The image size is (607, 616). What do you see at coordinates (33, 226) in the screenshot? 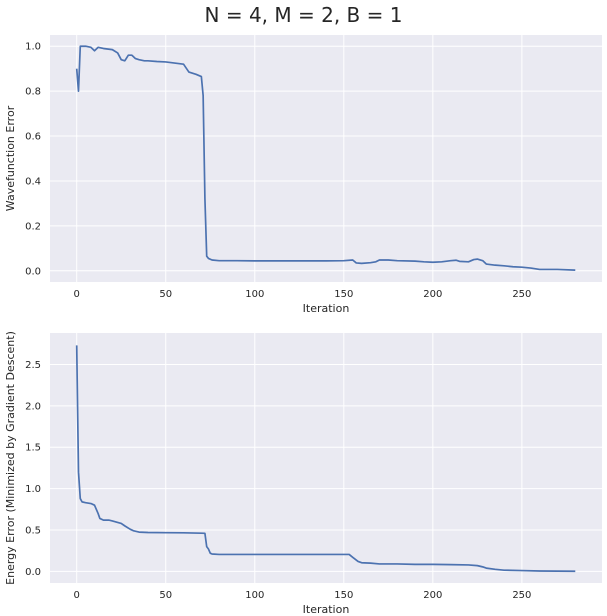
I see `y-tick-label: 0.2` at bounding box center [33, 226].